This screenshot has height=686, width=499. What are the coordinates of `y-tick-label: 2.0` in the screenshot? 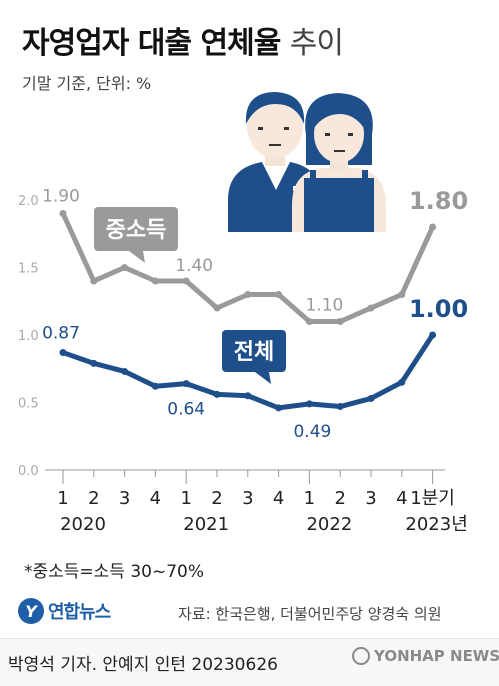 It's located at (28, 201).